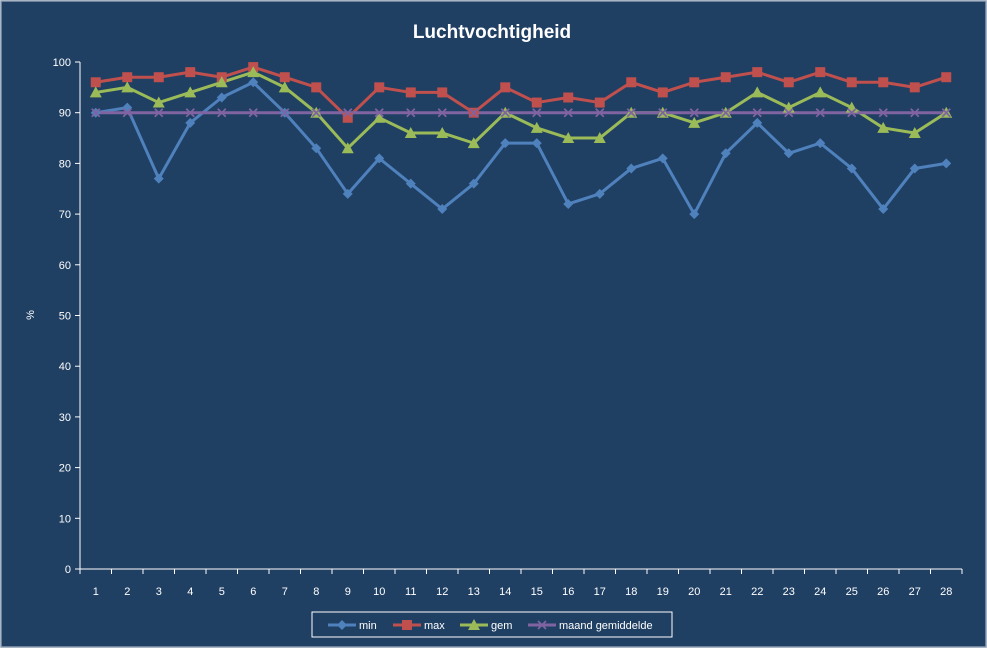 This screenshot has width=987, height=653. What do you see at coordinates (606, 626) in the screenshot?
I see `legend-label-maand-gemiddelde: maand gemiddelde` at bounding box center [606, 626].